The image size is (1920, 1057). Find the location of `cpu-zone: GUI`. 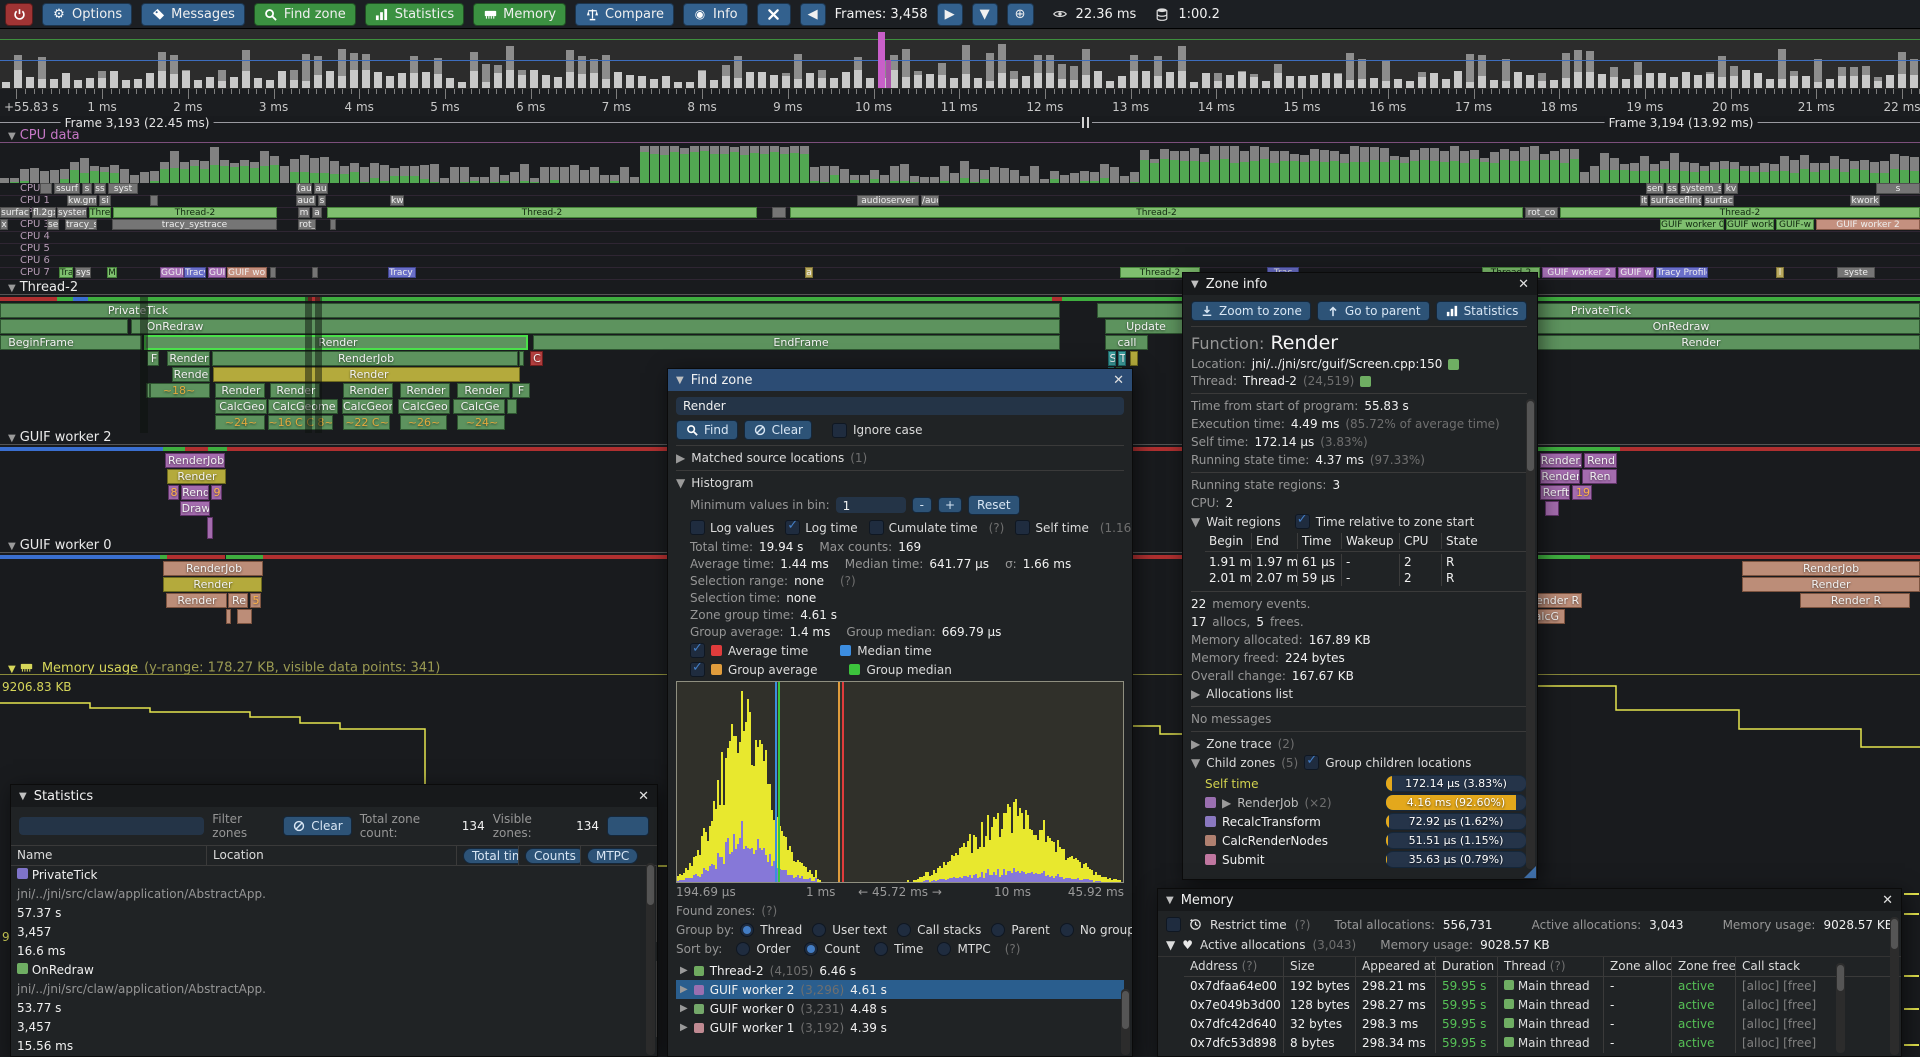

cpu-zone: GUI is located at coordinates (217, 272).